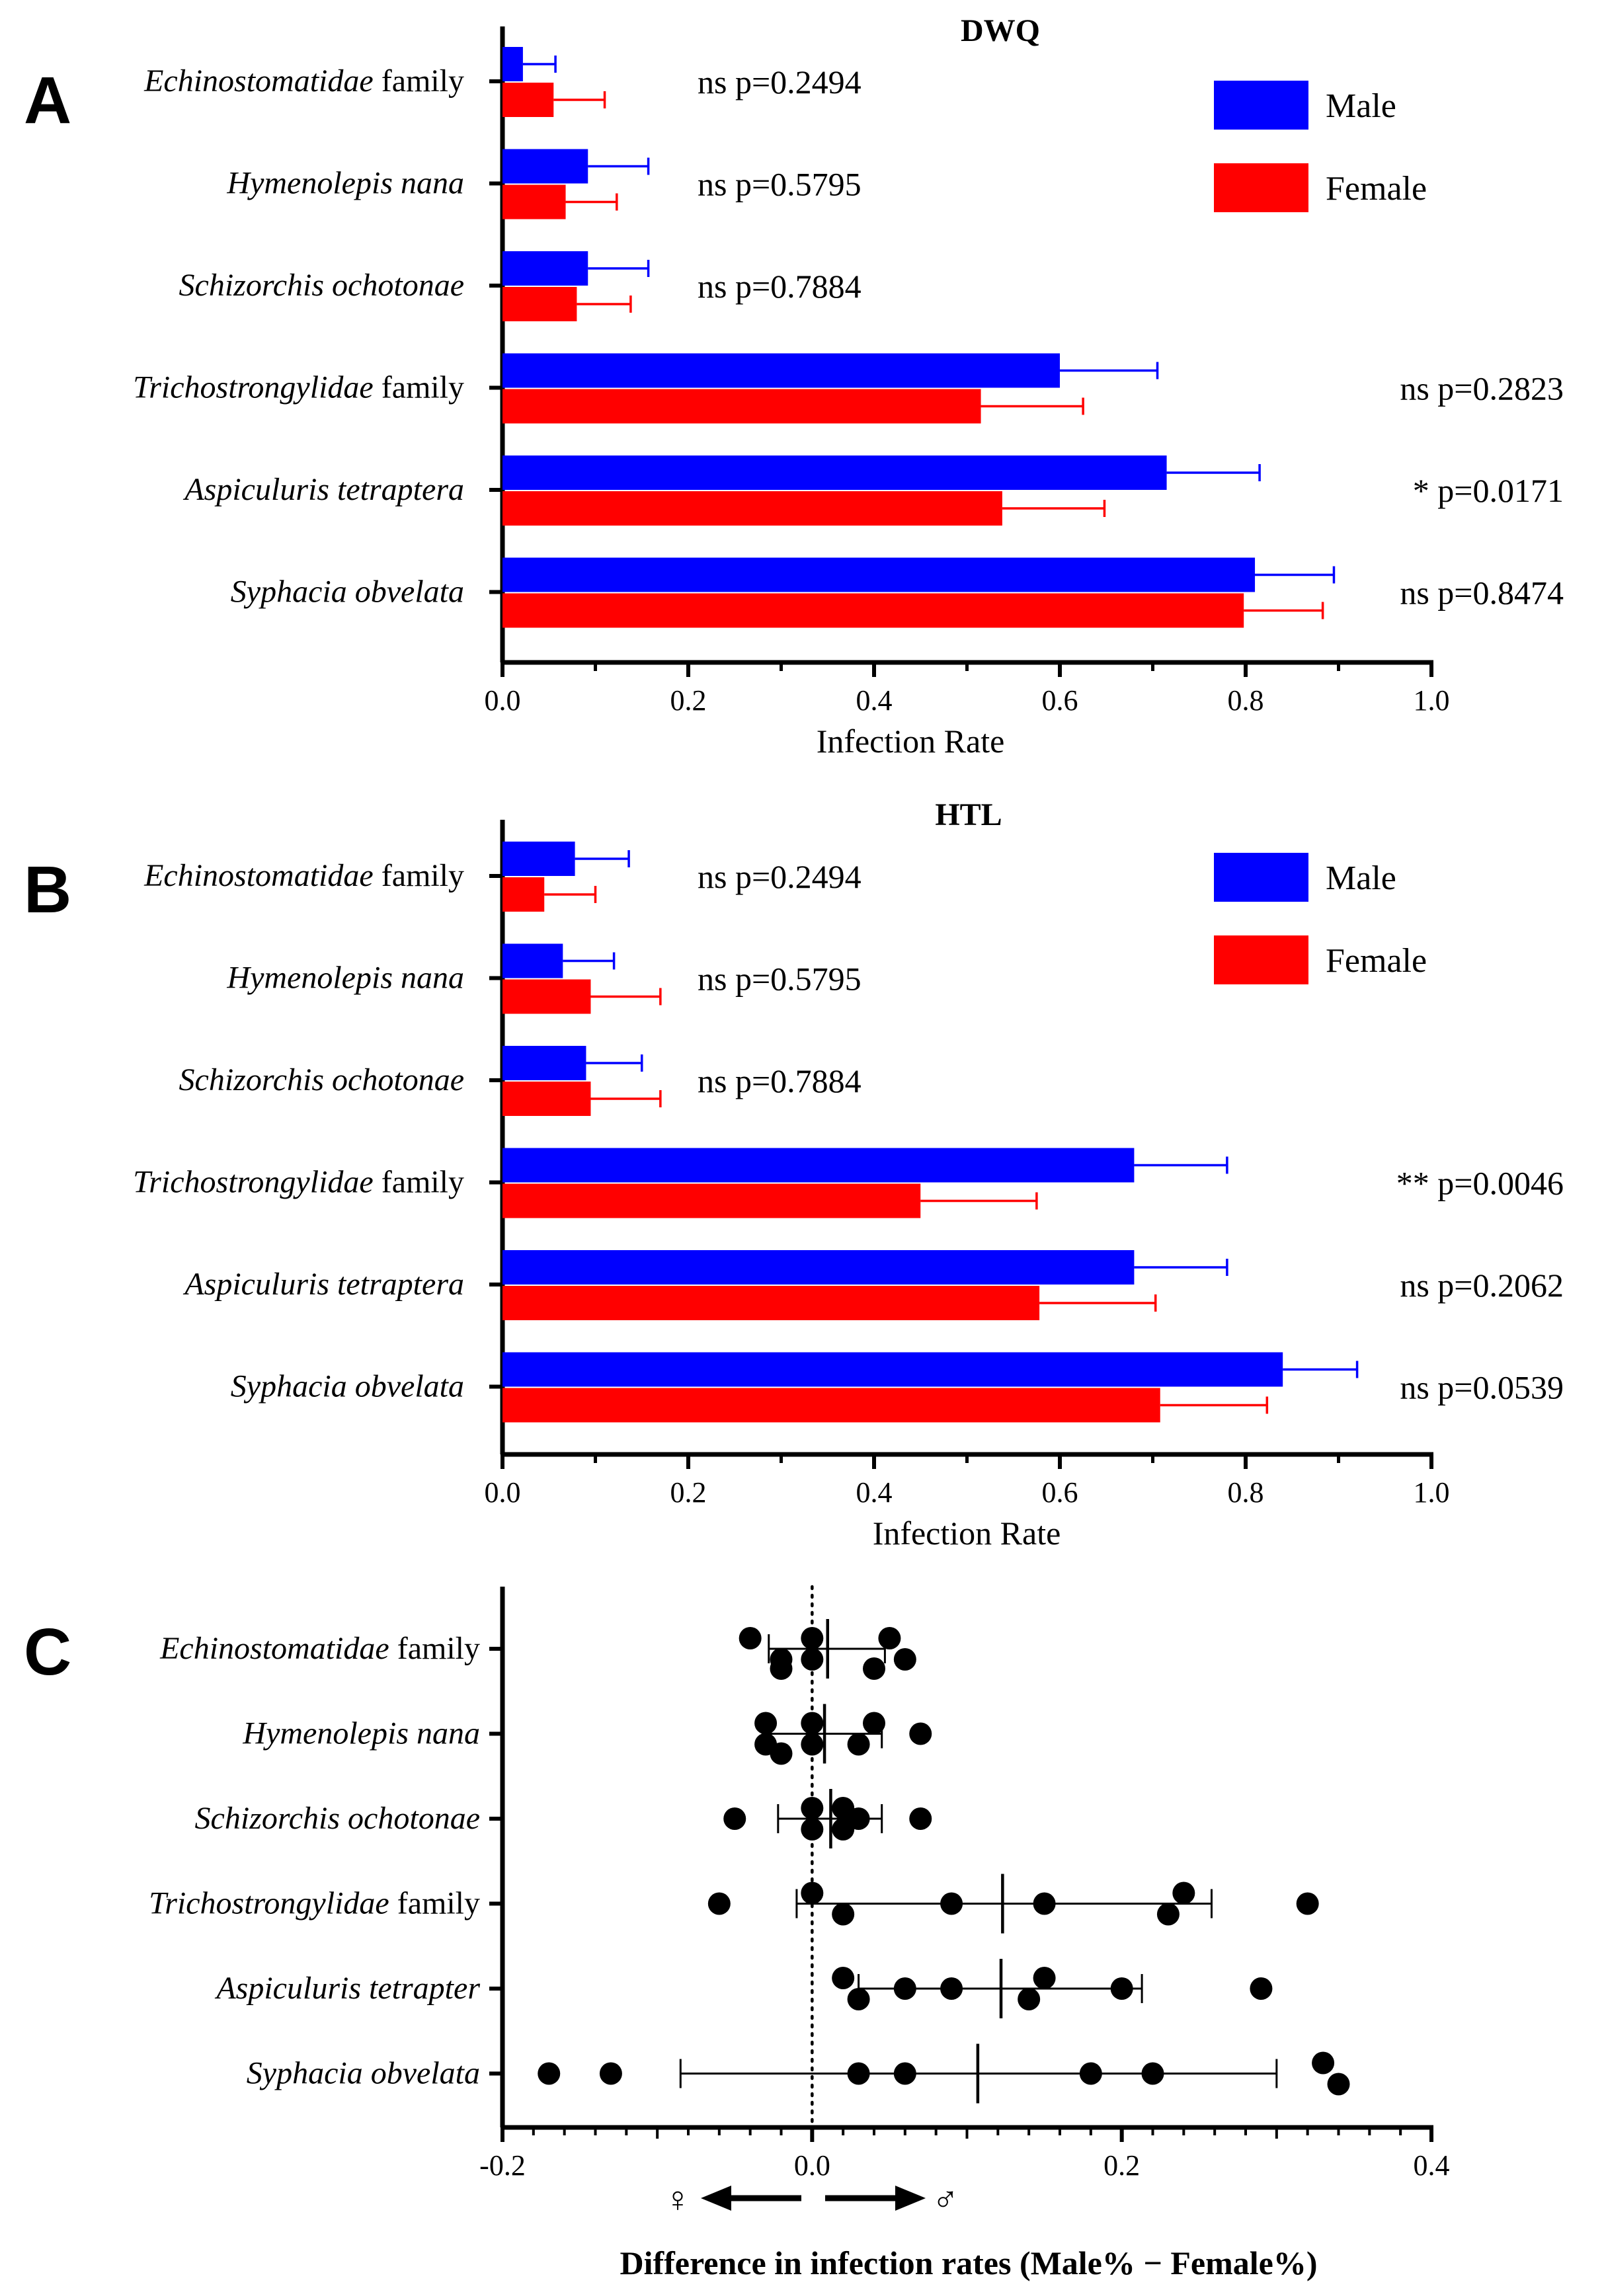 The height and width of the screenshot is (2296, 1604). What do you see at coordinates (347, 1989) in the screenshot?
I see `category-label: Aspiculuris tetrapter` at bounding box center [347, 1989].